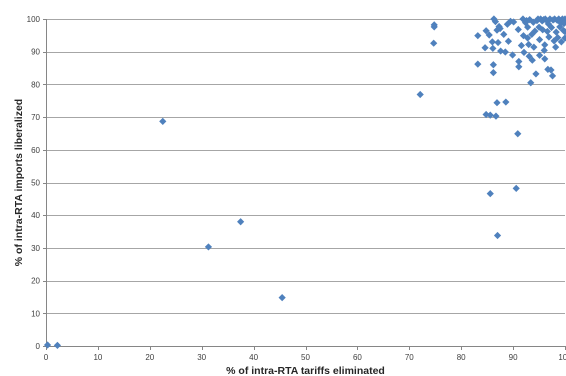  I want to click on x-tick-label: 70, so click(409, 357).